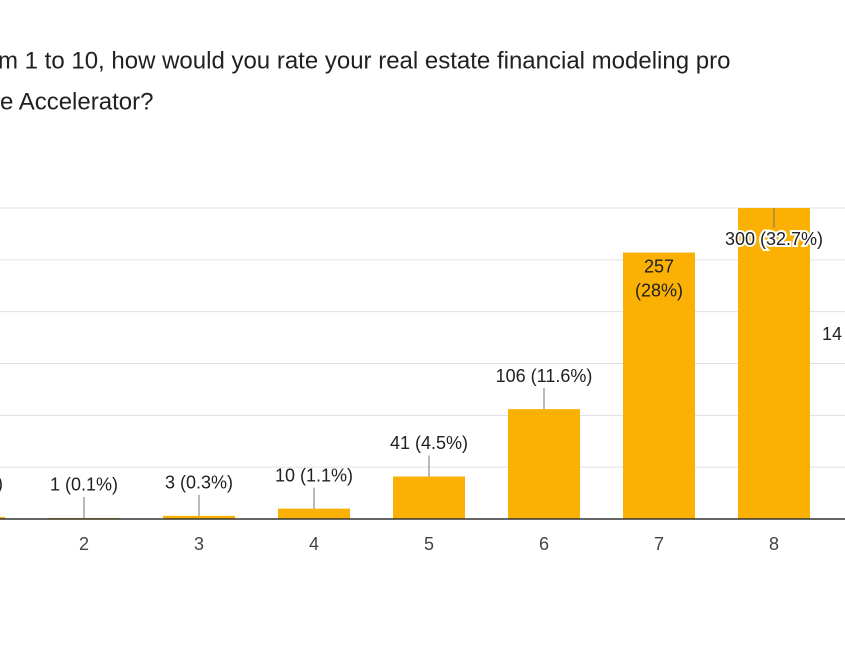  What do you see at coordinates (659, 278) in the screenshot?
I see `value-label: 257 (28%)` at bounding box center [659, 278].